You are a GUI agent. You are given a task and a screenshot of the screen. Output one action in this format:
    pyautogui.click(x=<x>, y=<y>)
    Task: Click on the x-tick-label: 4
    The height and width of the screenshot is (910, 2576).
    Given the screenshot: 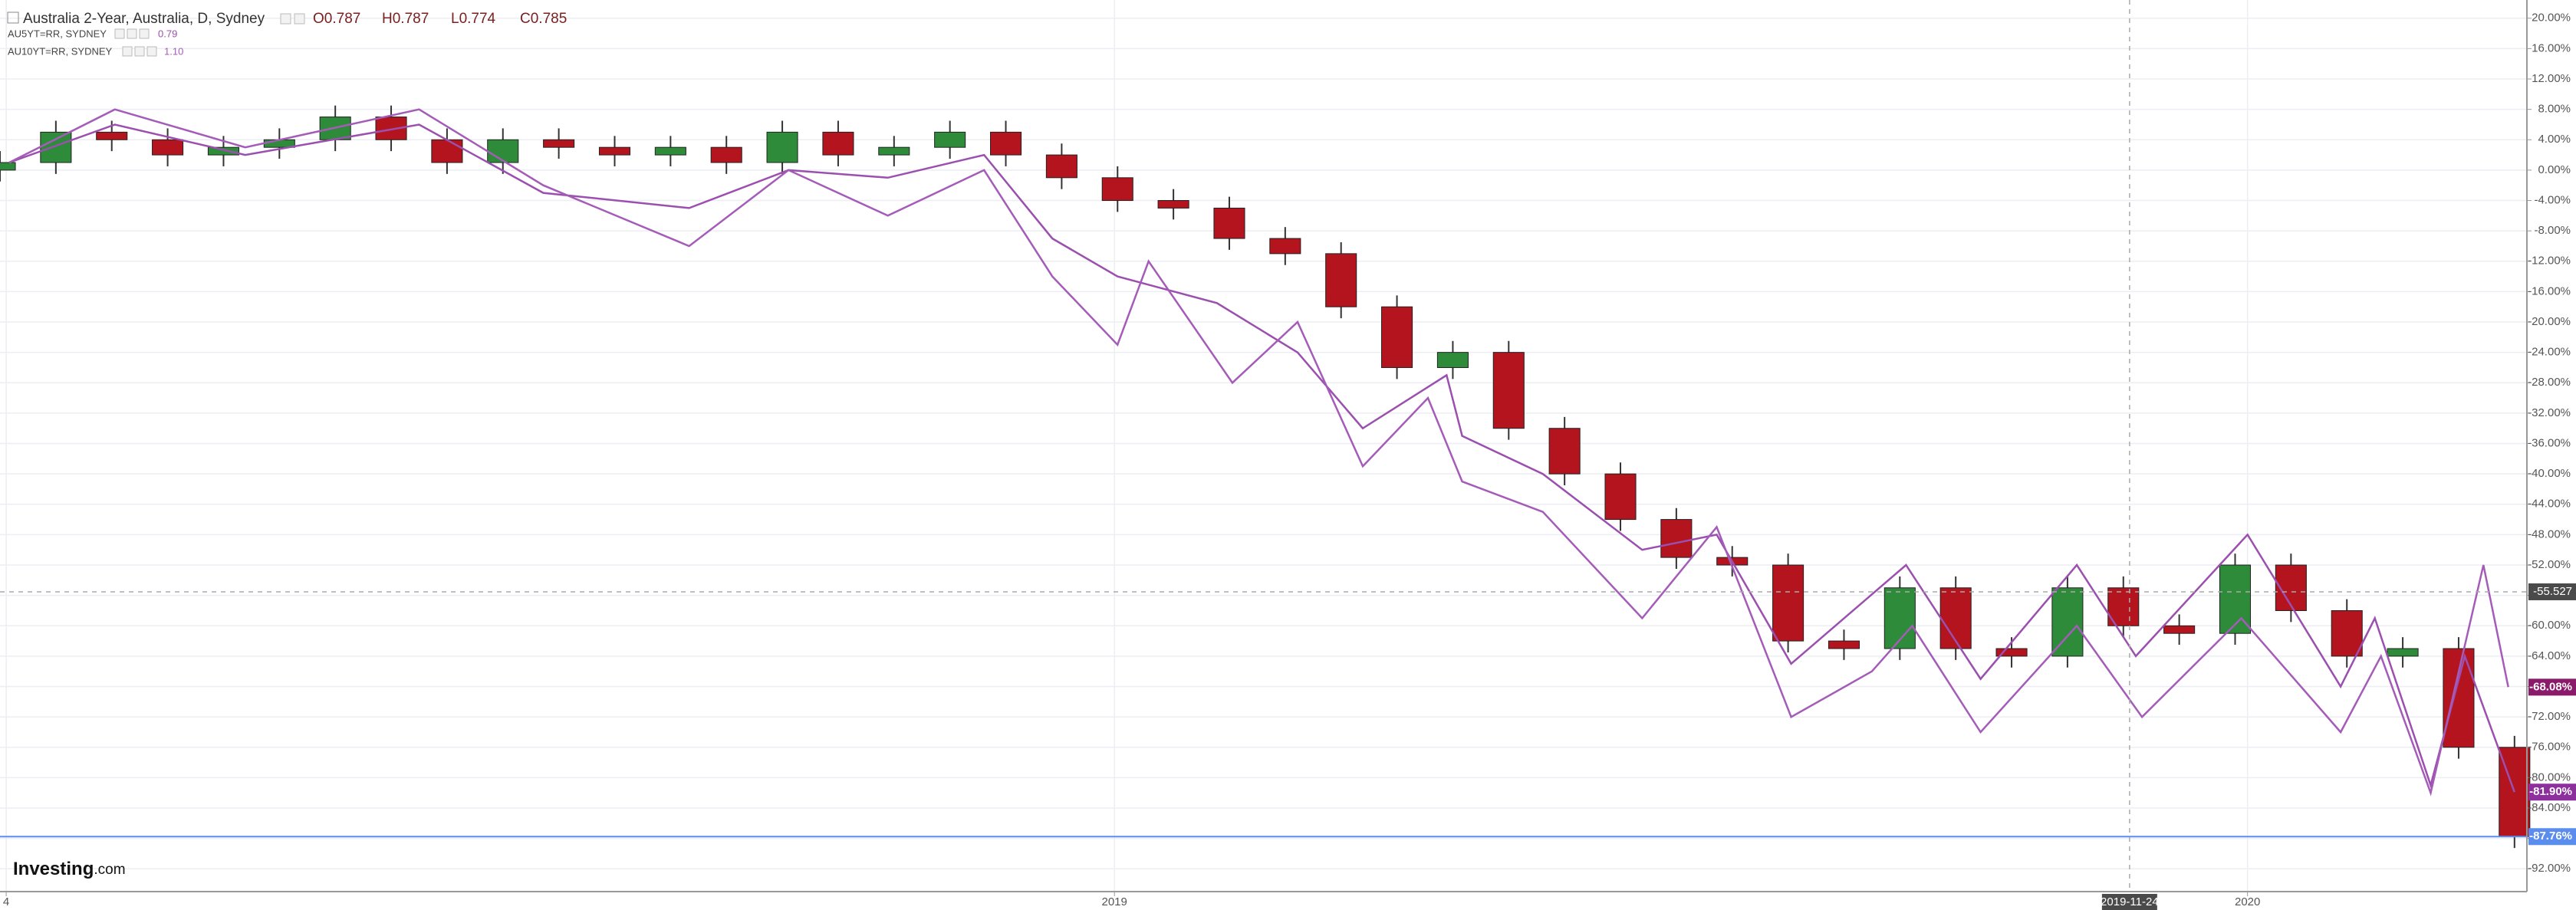 What is the action you would take?
    pyautogui.click(x=6, y=902)
    